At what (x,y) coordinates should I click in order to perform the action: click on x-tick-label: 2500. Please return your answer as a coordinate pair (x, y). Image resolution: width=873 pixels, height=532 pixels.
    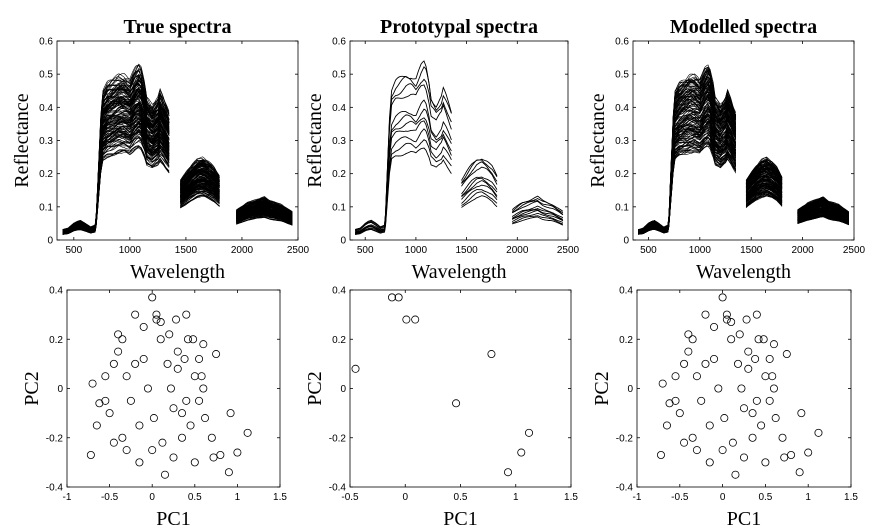
    Looking at the image, I should click on (854, 250).